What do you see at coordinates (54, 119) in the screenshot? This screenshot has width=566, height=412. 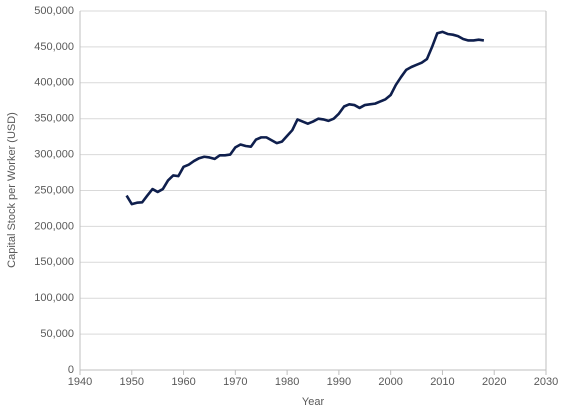 I see `y-tick-label: 350,000` at bounding box center [54, 119].